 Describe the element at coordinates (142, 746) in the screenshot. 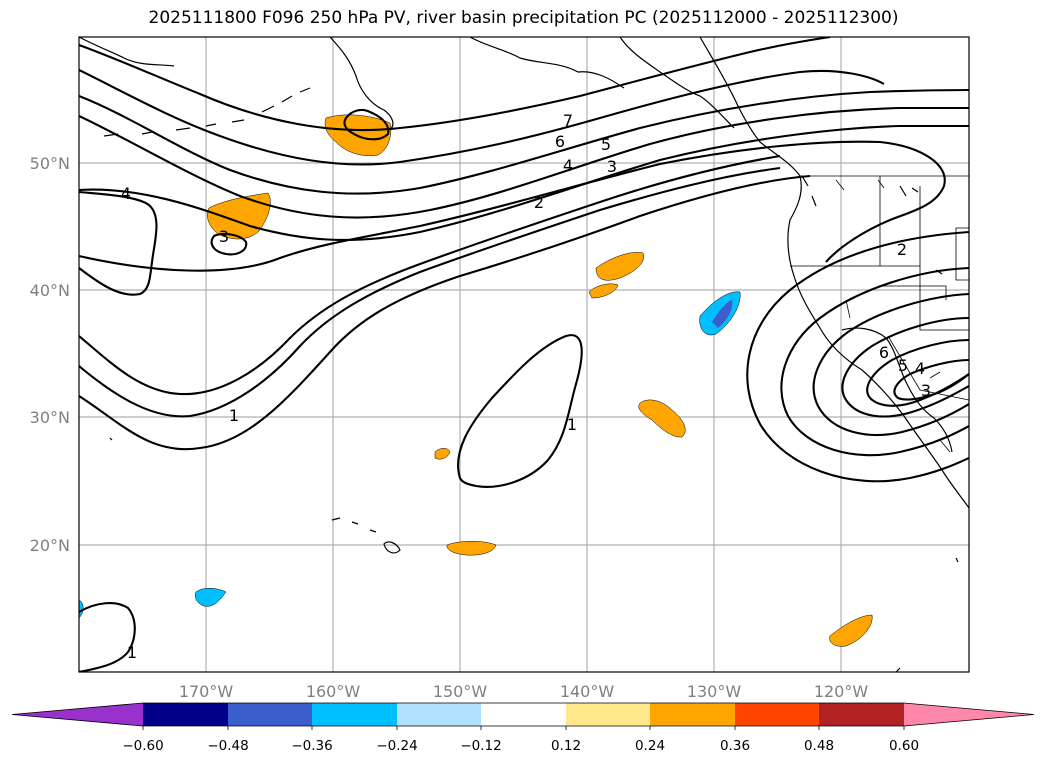

I see `colorbar-tick-label: −0.60` at that location.